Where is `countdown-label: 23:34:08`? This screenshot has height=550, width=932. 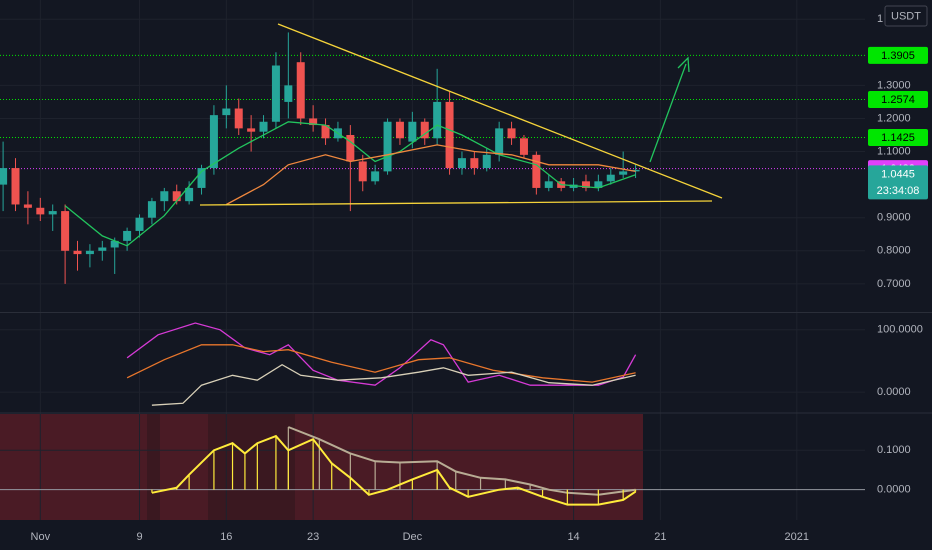 countdown-label: 23:34:08 is located at coordinates (898, 191).